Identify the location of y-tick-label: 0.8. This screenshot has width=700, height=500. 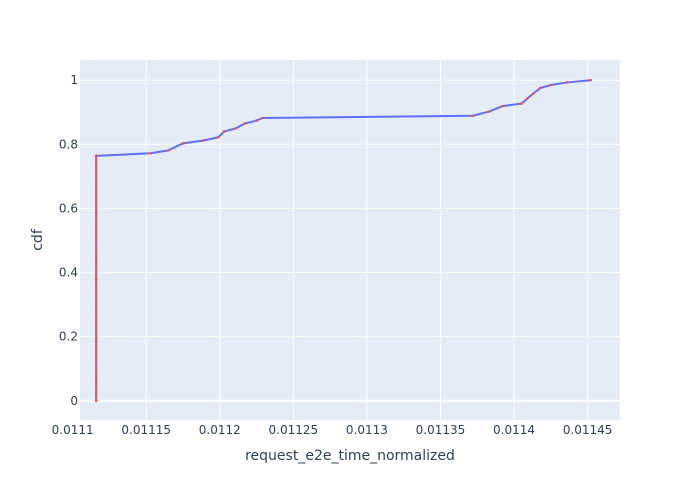
(68, 144).